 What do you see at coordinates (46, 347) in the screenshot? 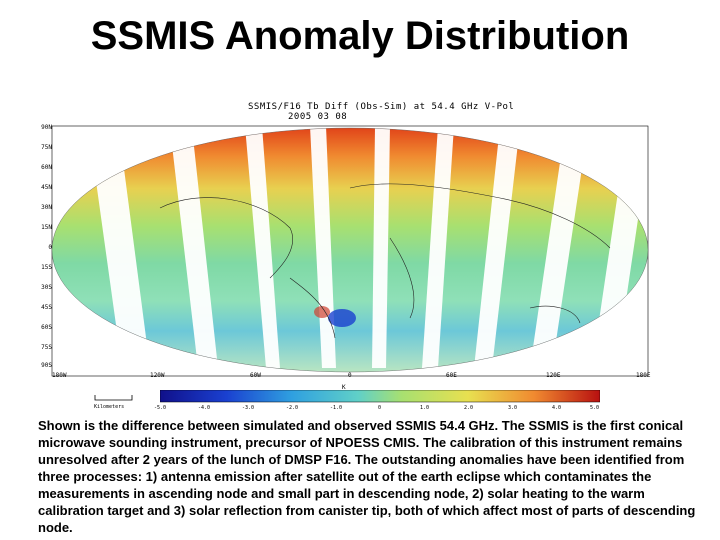
I see `lat-tick: 75S` at bounding box center [46, 347].